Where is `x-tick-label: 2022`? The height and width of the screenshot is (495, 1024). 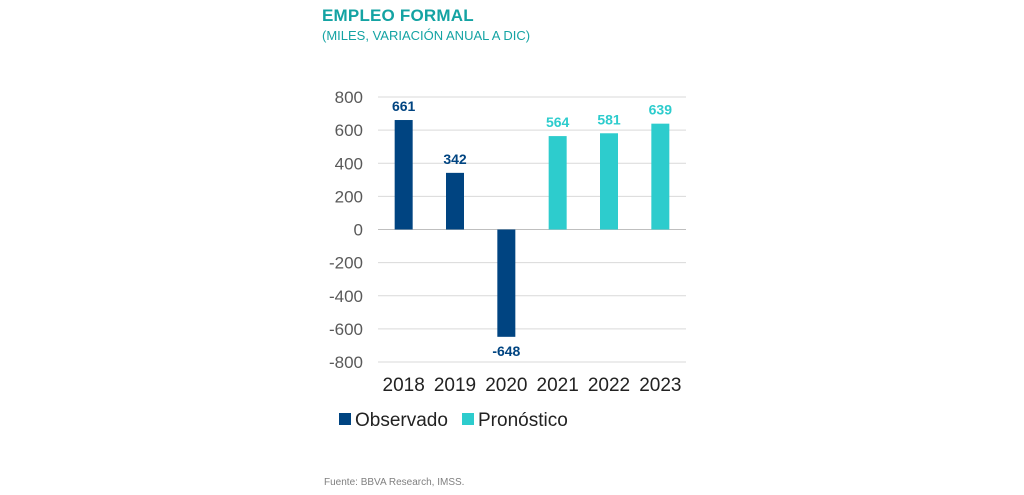
x-tick-label: 2022 is located at coordinates (609, 385).